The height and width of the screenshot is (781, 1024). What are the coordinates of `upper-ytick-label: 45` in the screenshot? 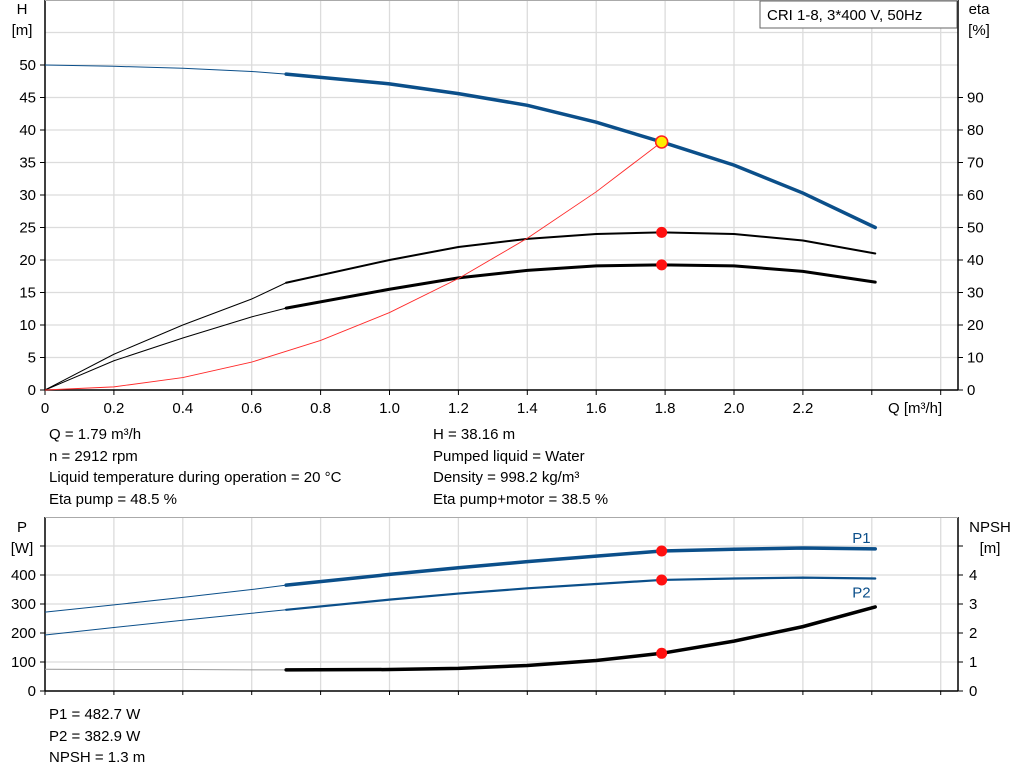 It's located at (27, 98).